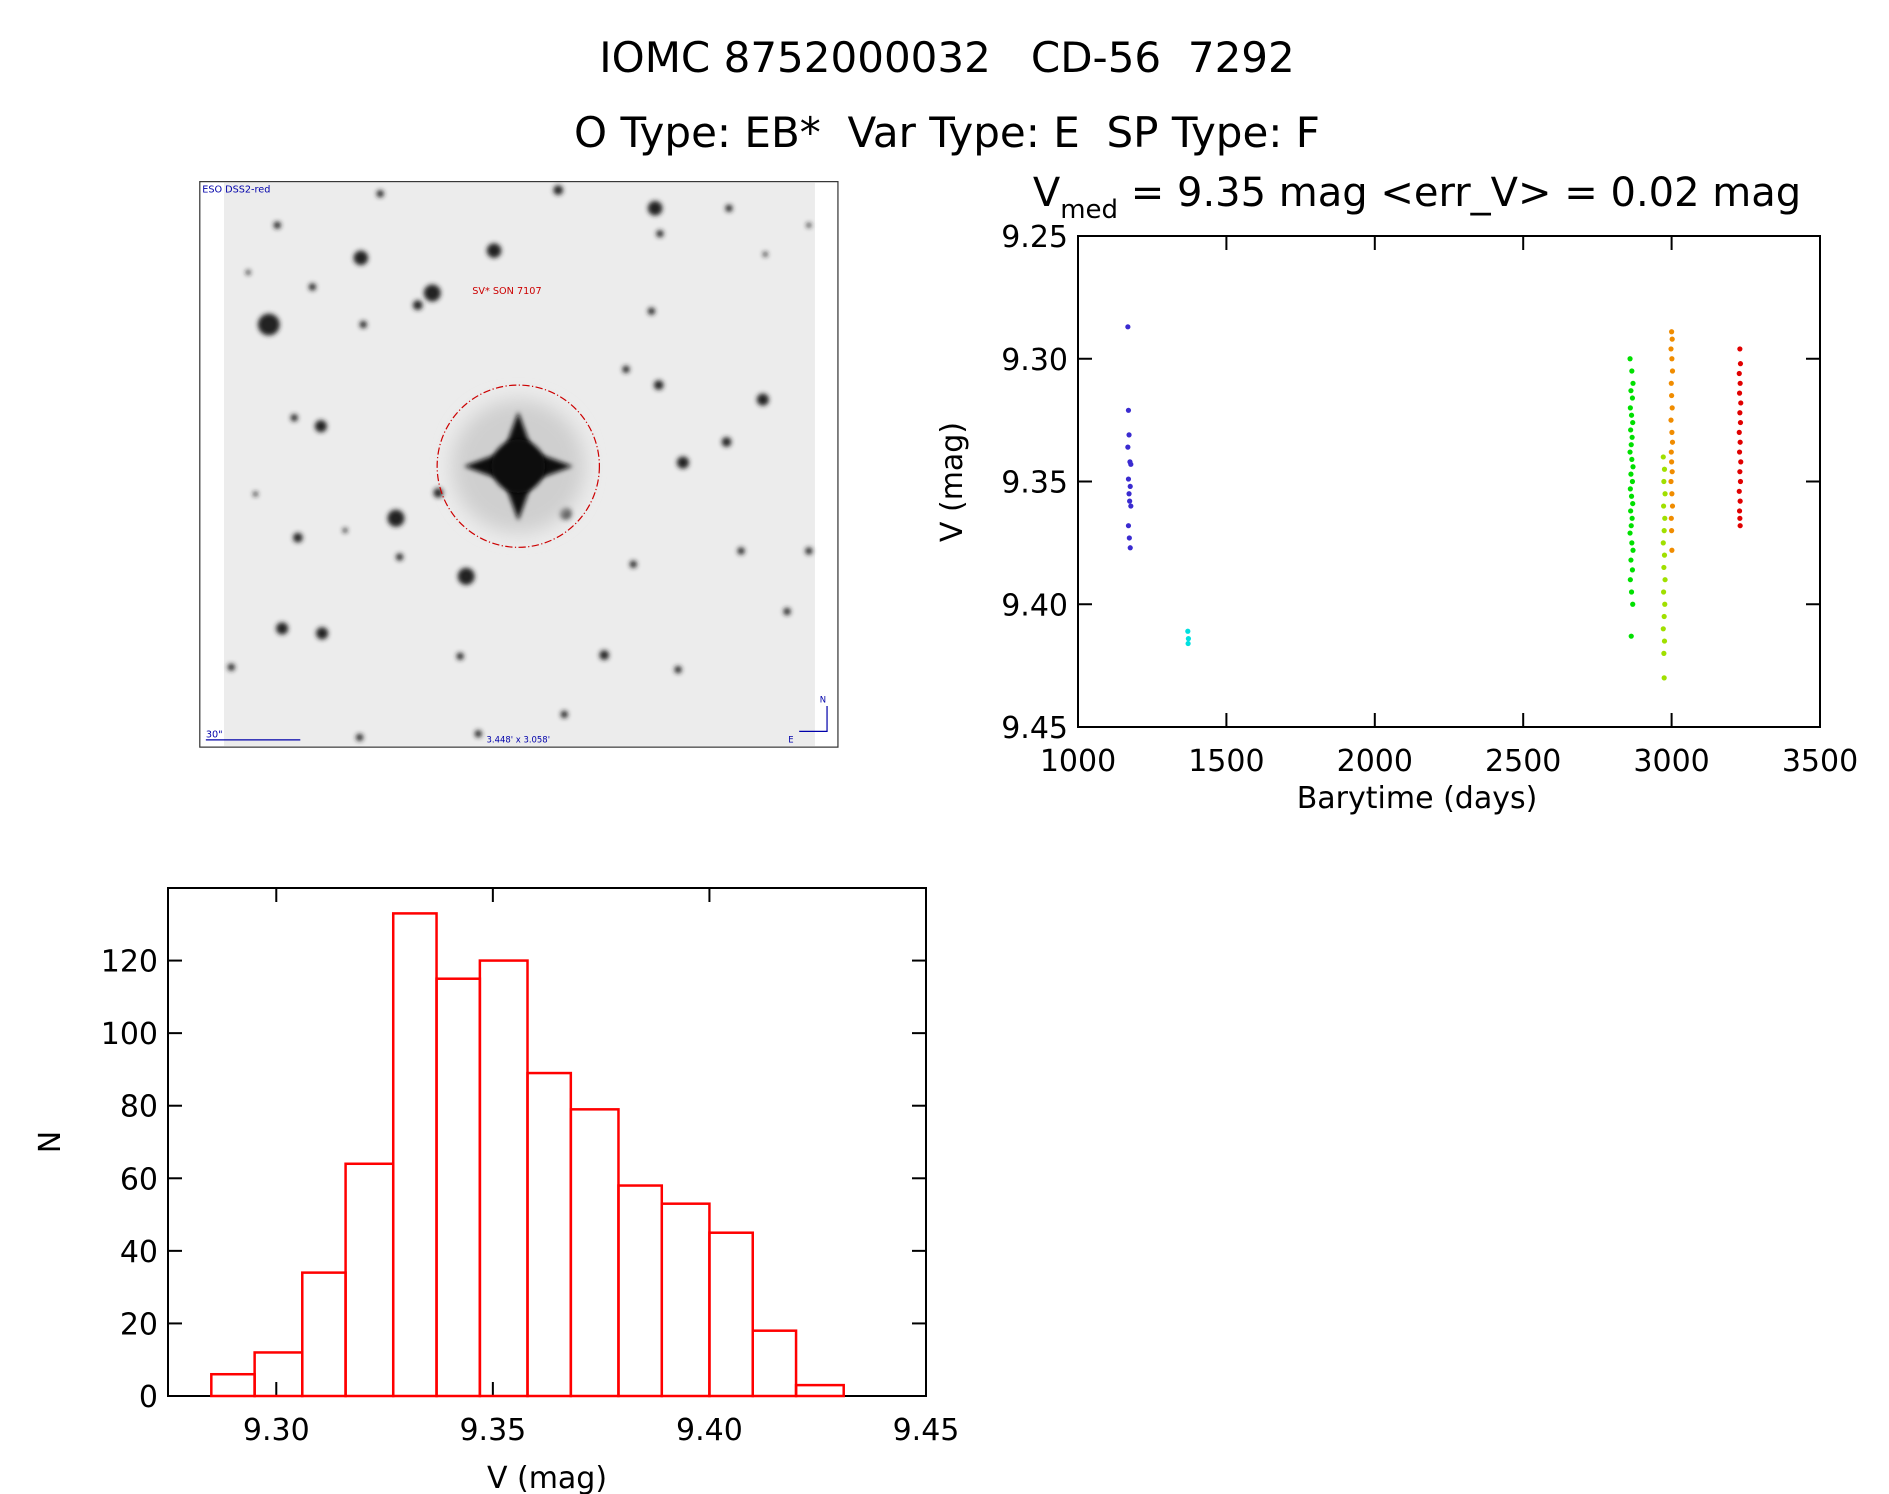 This screenshot has height=1494, width=1889. Describe the element at coordinates (276, 1430) in the screenshot. I see `x-tick-label: 9.30` at that location.